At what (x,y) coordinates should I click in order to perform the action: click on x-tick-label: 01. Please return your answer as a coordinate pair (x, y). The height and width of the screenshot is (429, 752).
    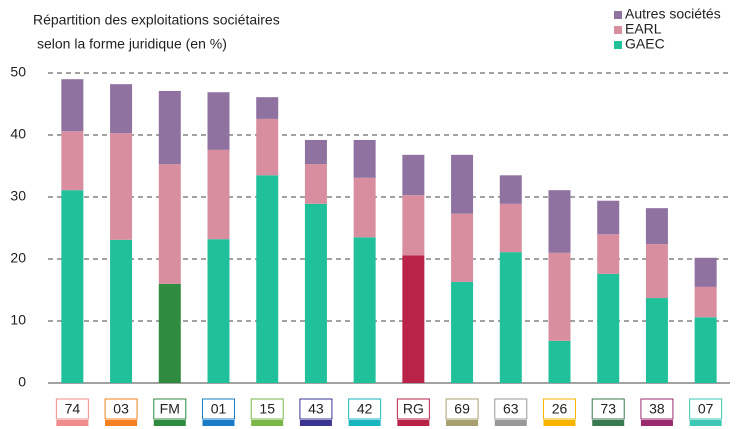
    Looking at the image, I should click on (219, 409).